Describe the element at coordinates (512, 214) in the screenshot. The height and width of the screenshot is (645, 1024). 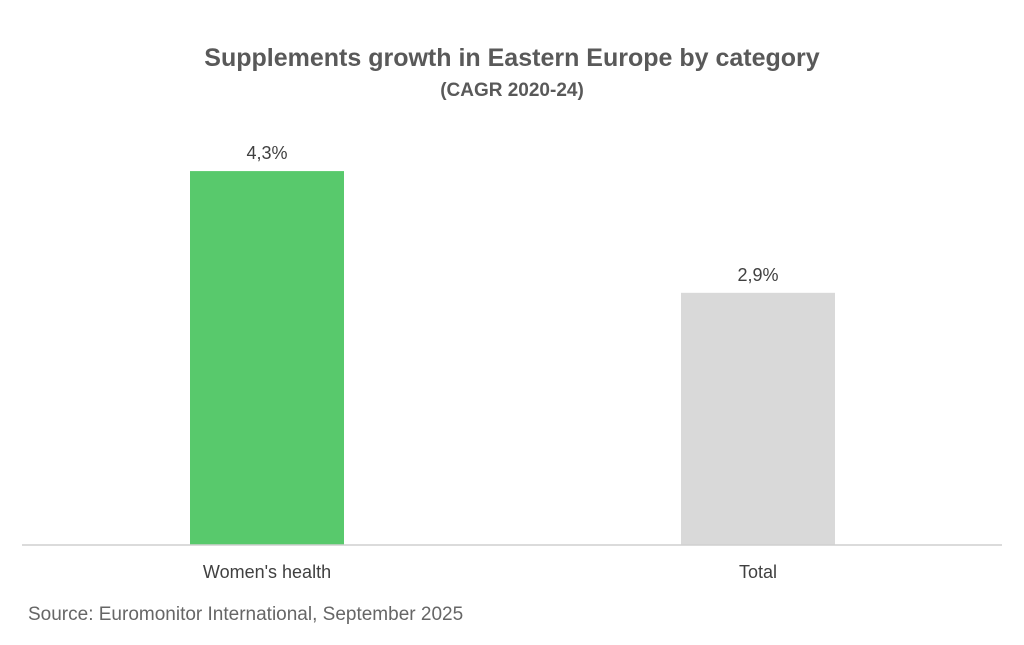
I see `data-labels-group: 4,3% 2,9%` at that location.